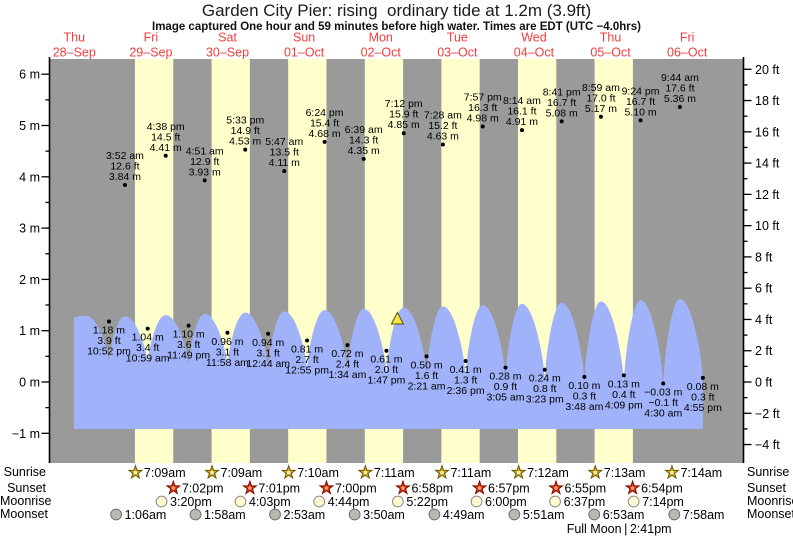 Image resolution: width=793 pixels, height=538 pixels. What do you see at coordinates (394, 473) in the screenshot?
I see `sunrise-time: 7:11am` at bounding box center [394, 473].